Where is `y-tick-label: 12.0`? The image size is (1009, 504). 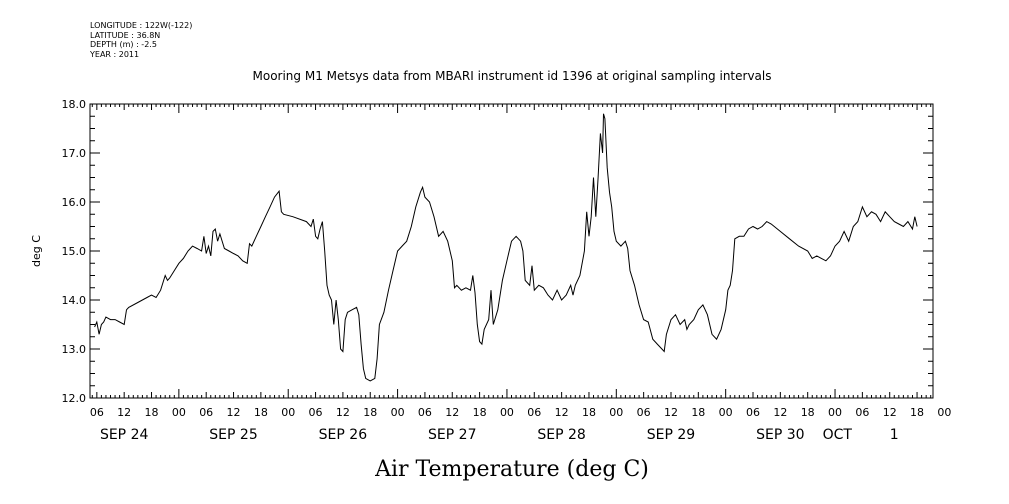 y-tick-label: 12.0 is located at coordinates (74, 398).